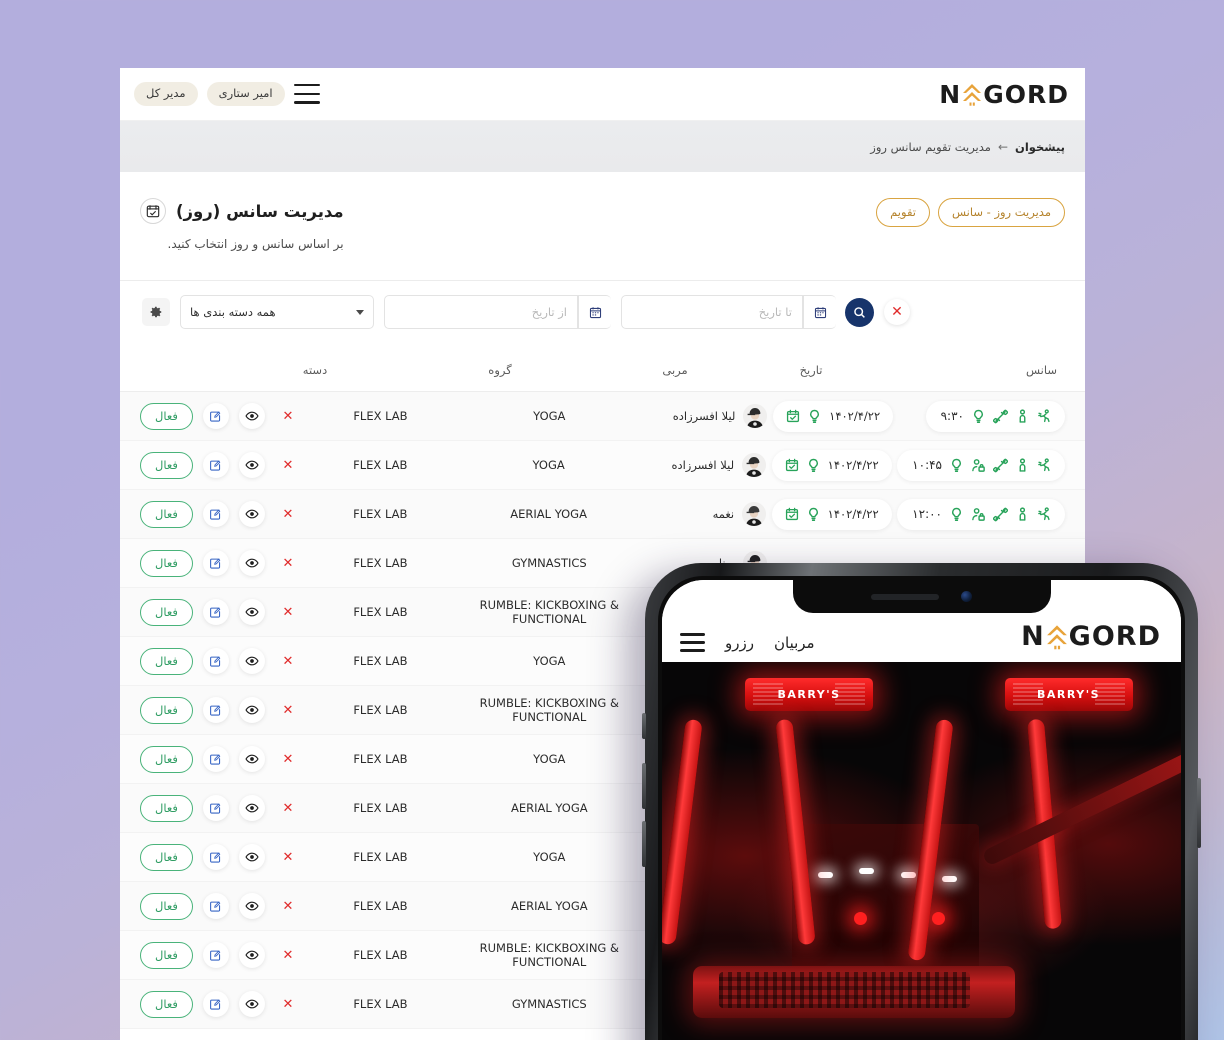  I want to click on phone-nav-reserve: رزرو, so click(739, 642).